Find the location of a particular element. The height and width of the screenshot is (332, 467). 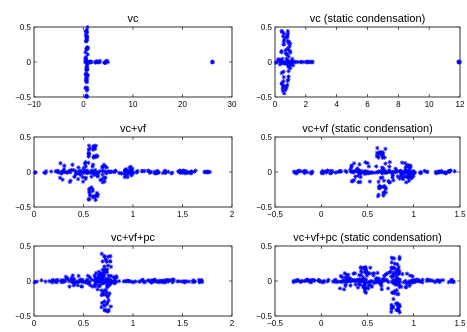

x-tick-label: 0 is located at coordinates (34, 323).